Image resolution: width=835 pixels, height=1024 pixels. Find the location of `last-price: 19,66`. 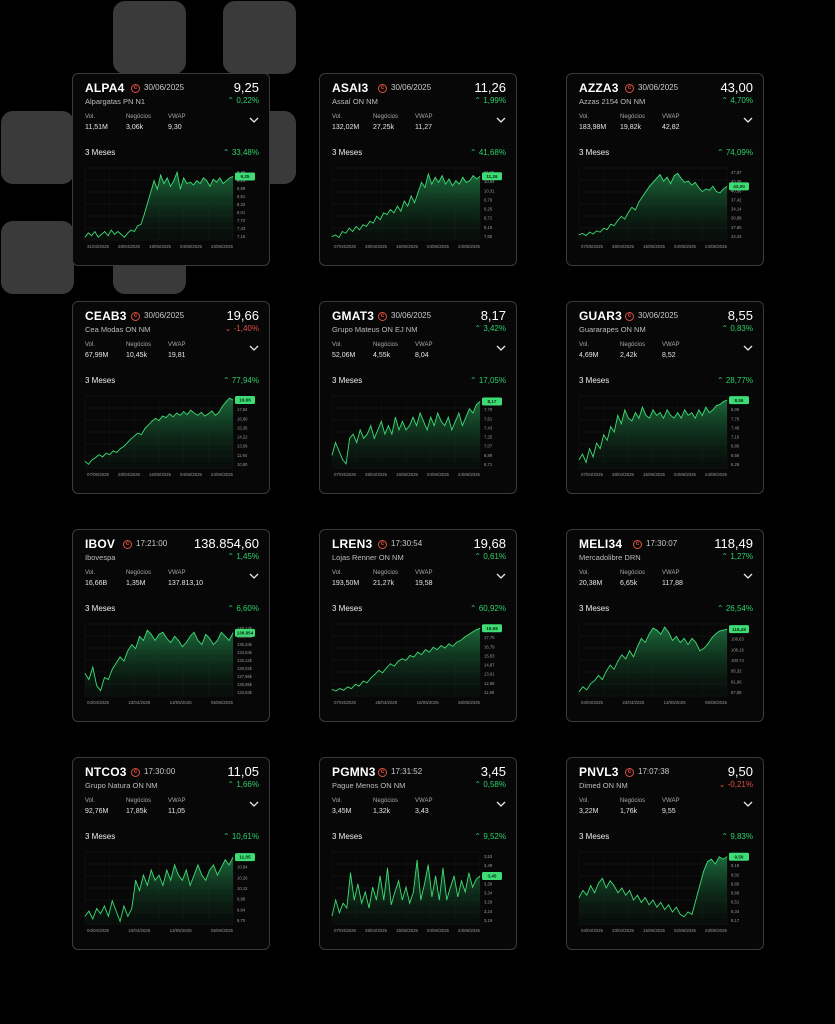

last-price: 19,66 is located at coordinates (242, 315).